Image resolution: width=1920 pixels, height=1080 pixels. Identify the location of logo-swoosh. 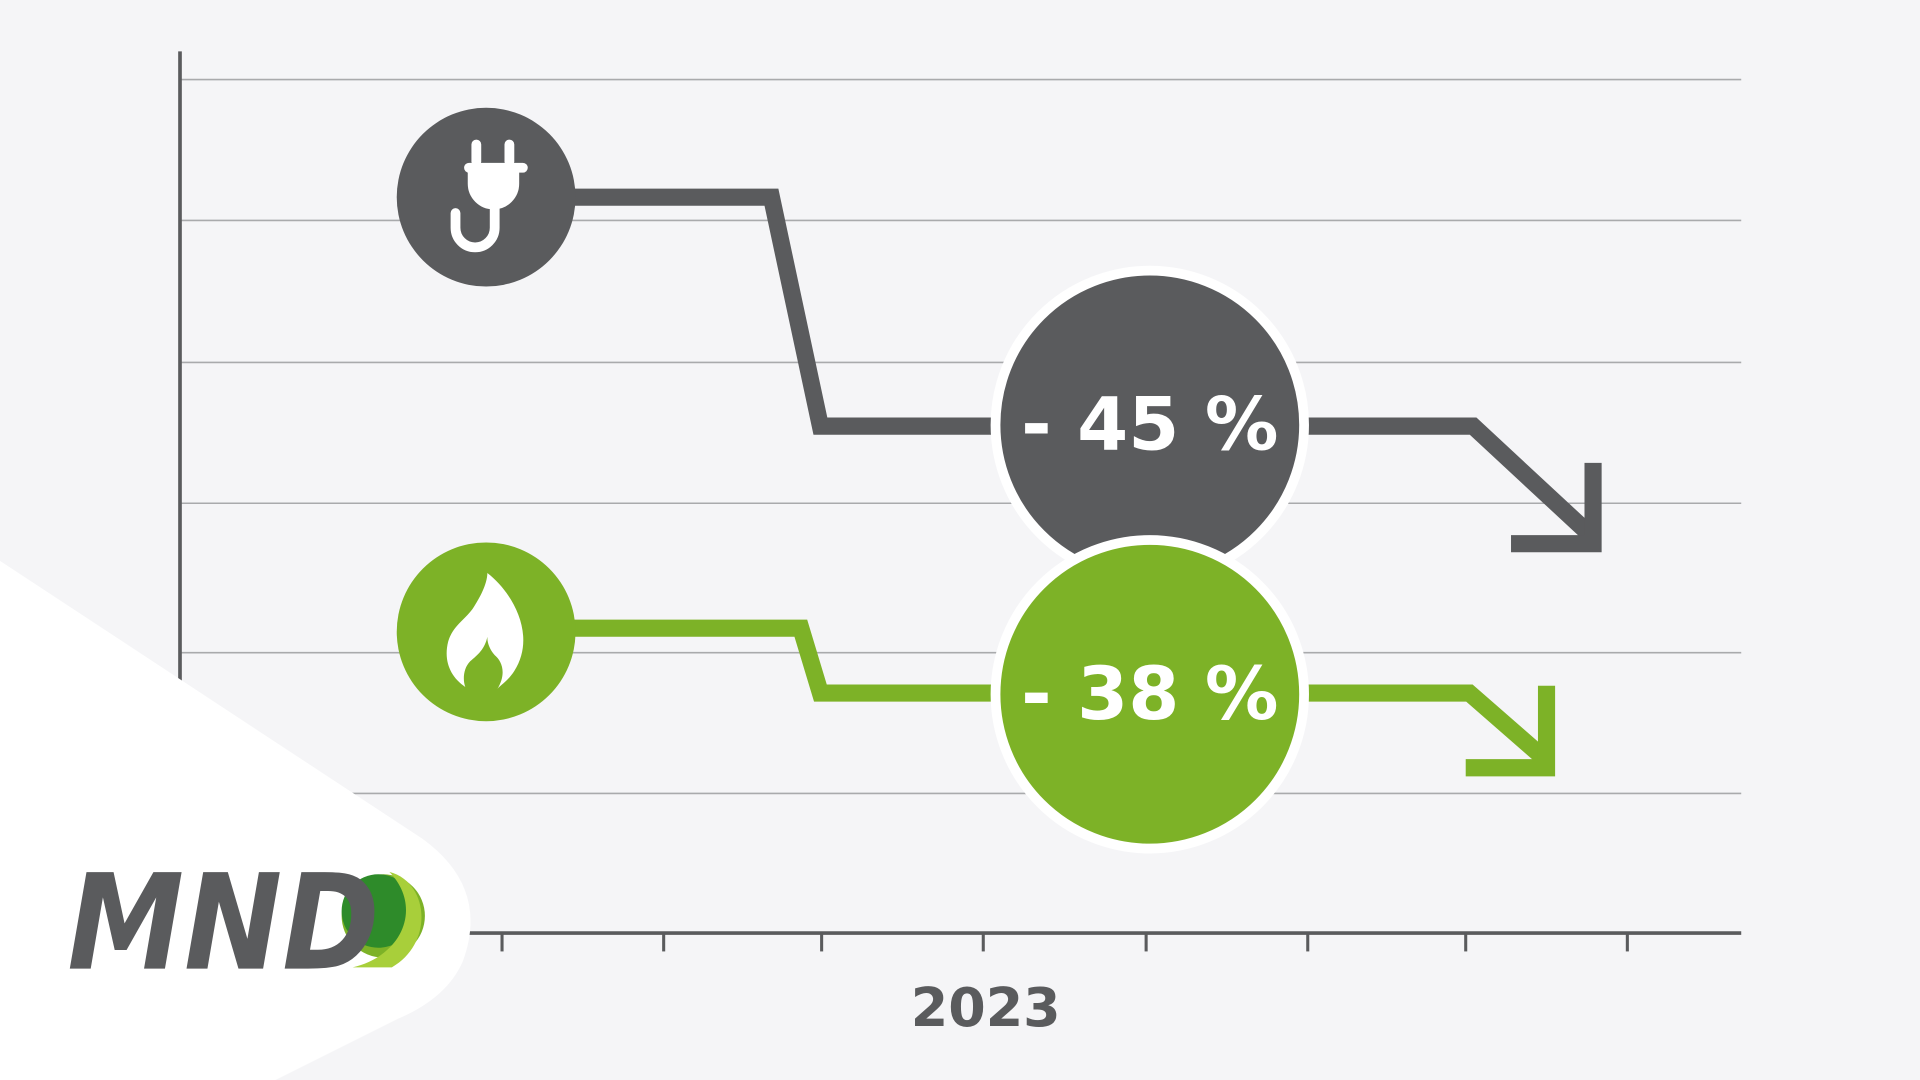
(383, 919).